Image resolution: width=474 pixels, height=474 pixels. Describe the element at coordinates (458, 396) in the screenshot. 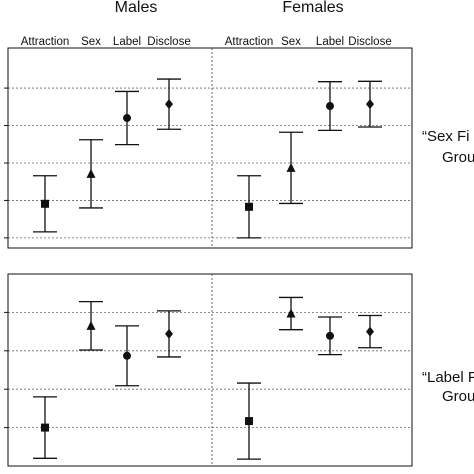

I see `panel-label: Grou` at that location.